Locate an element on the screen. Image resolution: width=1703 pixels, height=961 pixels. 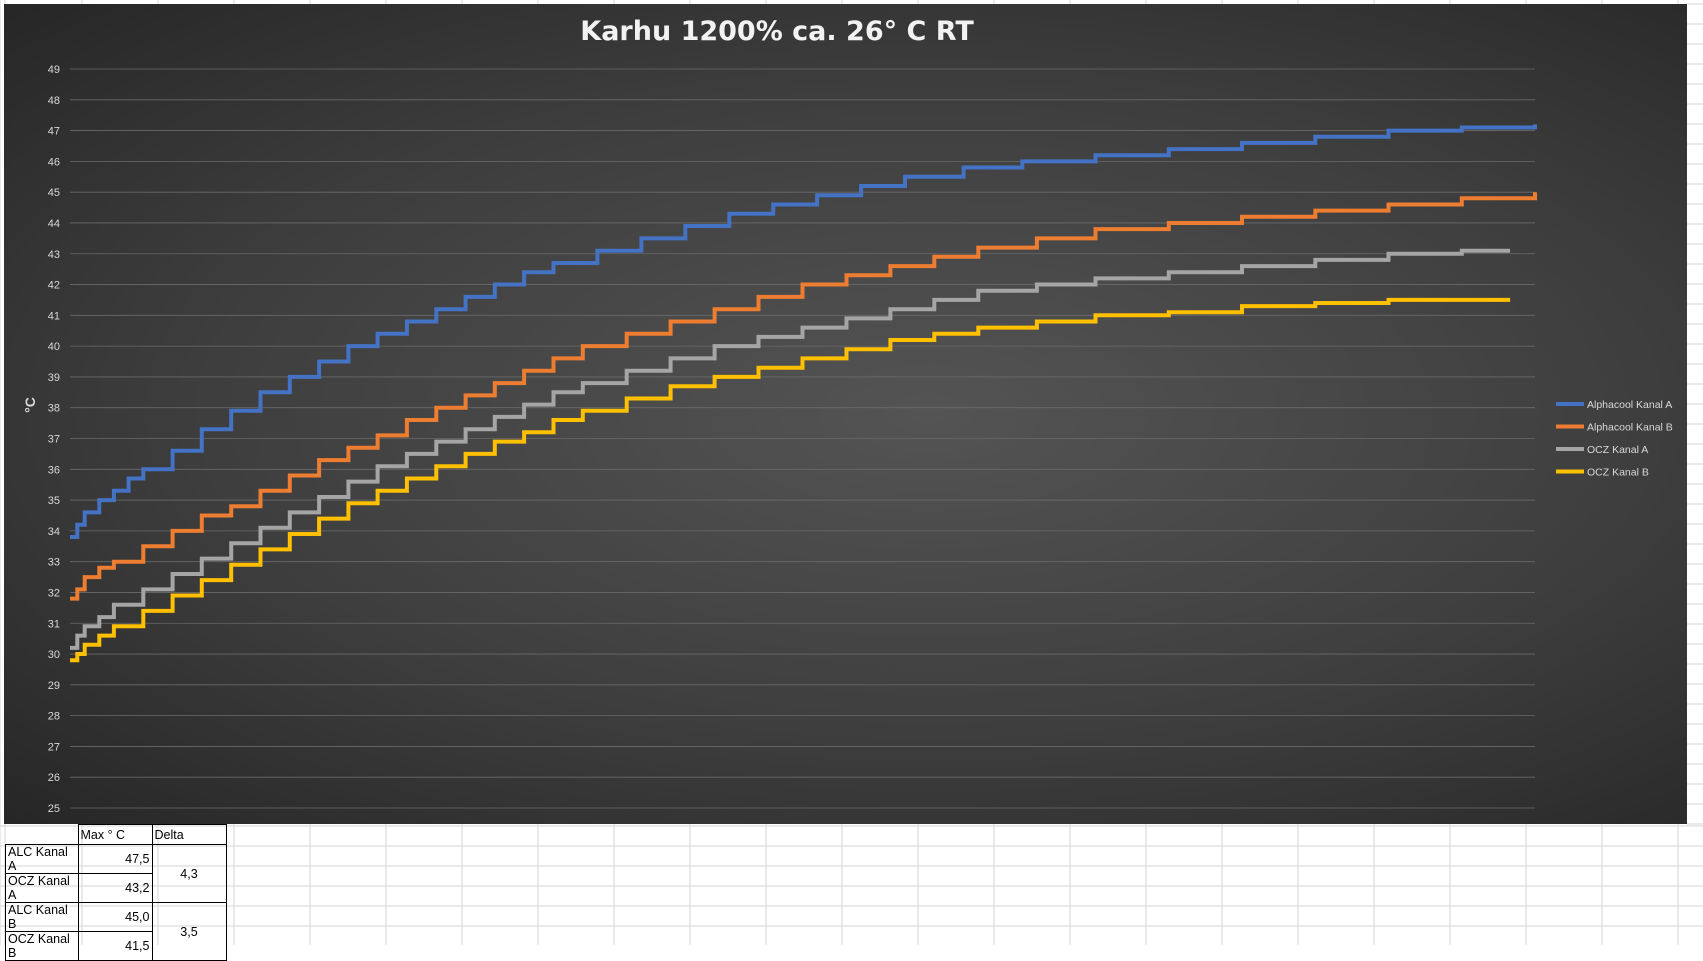
table-row-max: 45,0 is located at coordinates (115, 917).